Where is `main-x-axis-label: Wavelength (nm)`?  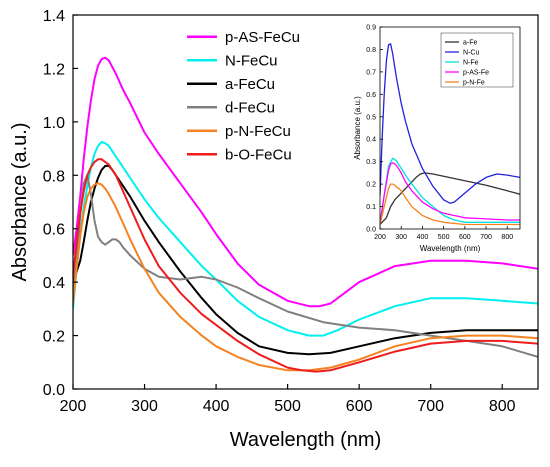 main-x-axis-label: Wavelength (nm) is located at coordinates (306, 440).